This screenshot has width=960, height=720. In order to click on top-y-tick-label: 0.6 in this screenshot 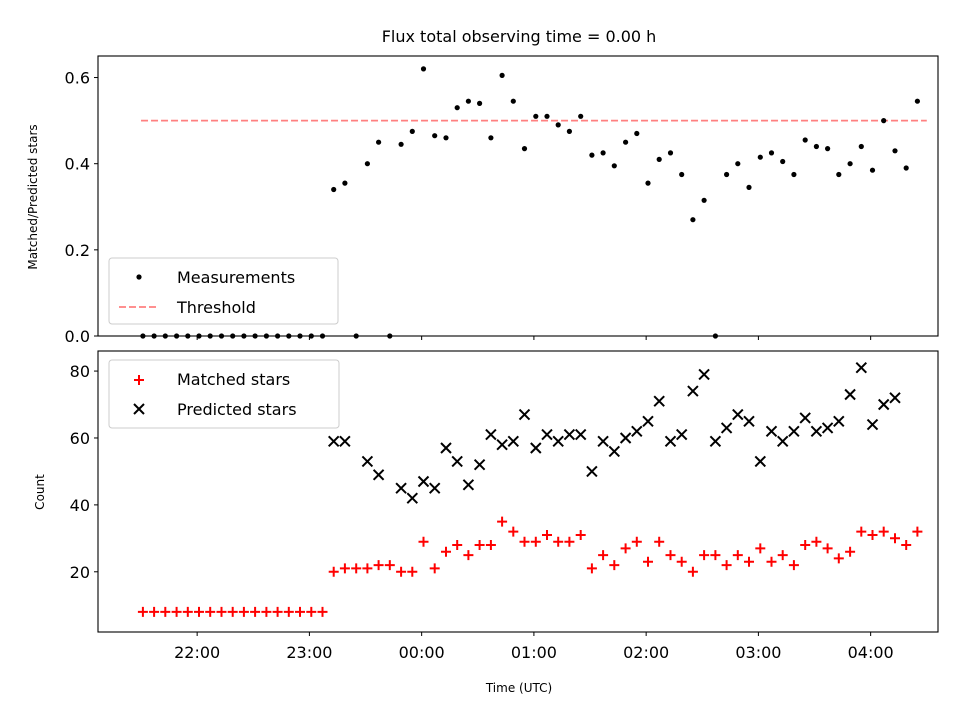, I will do `click(77, 78)`.